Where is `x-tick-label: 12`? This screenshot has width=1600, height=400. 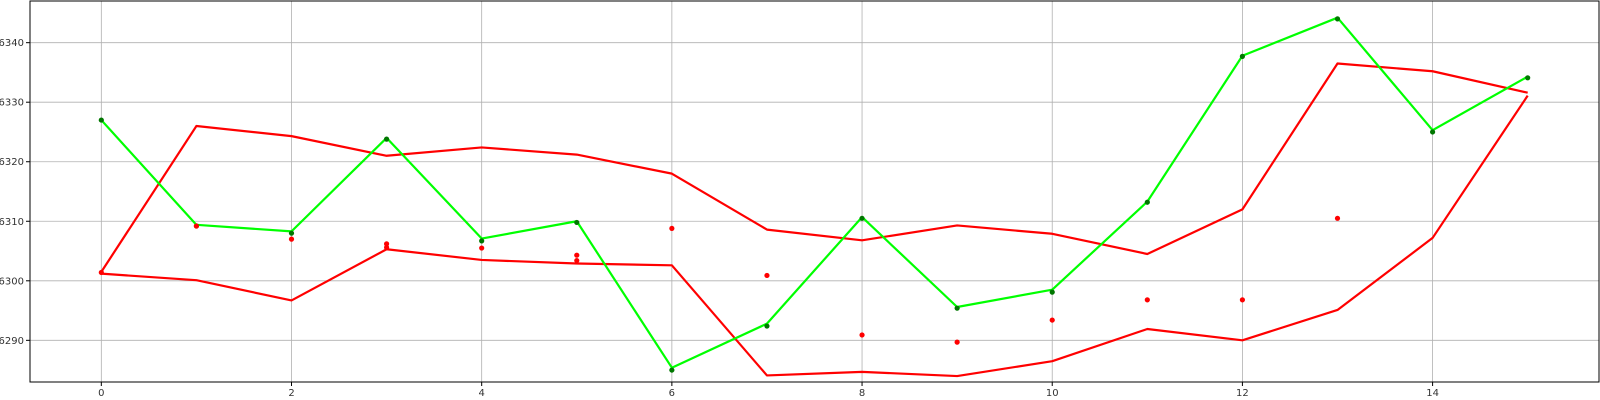
x-tick-label: 12 is located at coordinates (1242, 393).